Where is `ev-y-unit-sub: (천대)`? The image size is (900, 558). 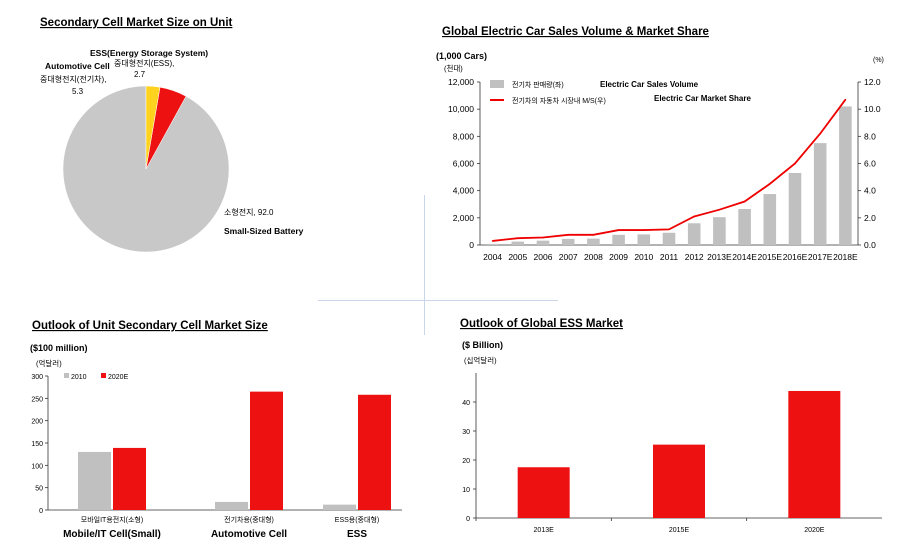 ev-y-unit-sub: (천대) is located at coordinates (453, 68).